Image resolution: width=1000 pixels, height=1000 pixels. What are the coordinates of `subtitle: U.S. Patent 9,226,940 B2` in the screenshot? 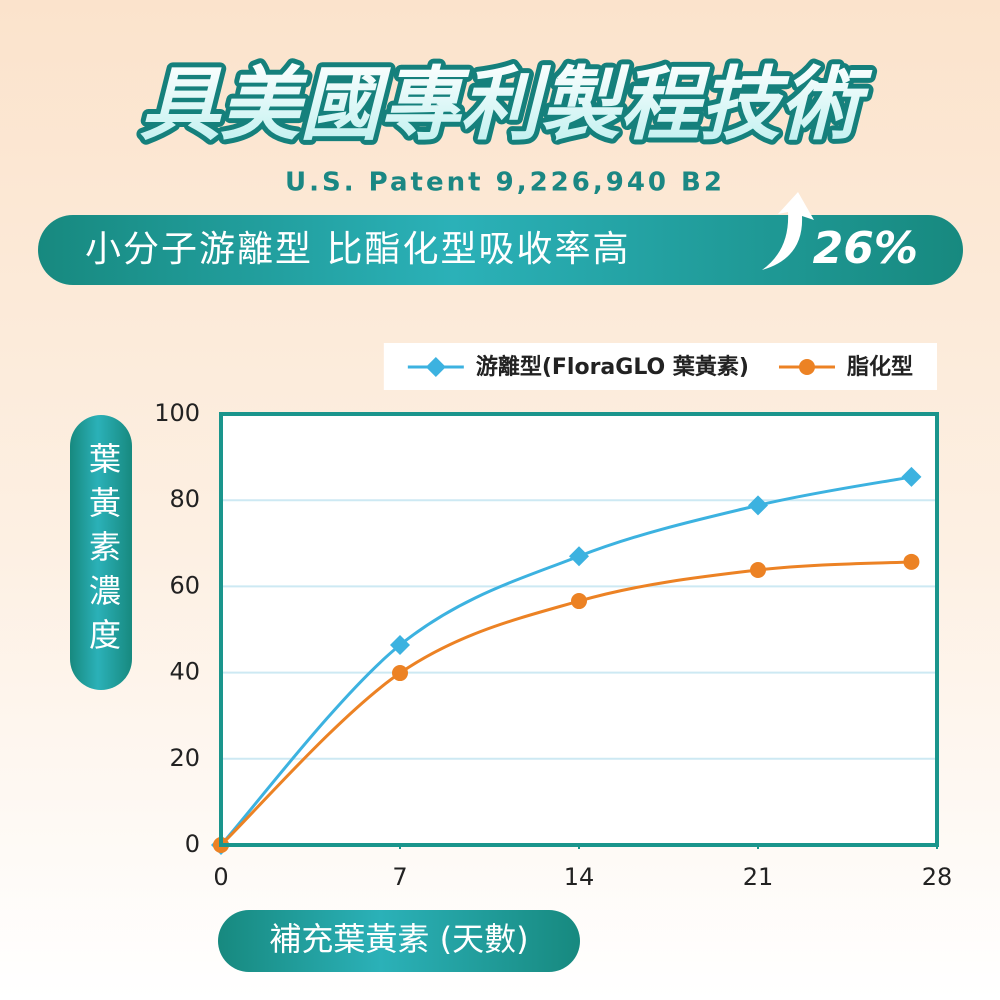 It's located at (505, 183).